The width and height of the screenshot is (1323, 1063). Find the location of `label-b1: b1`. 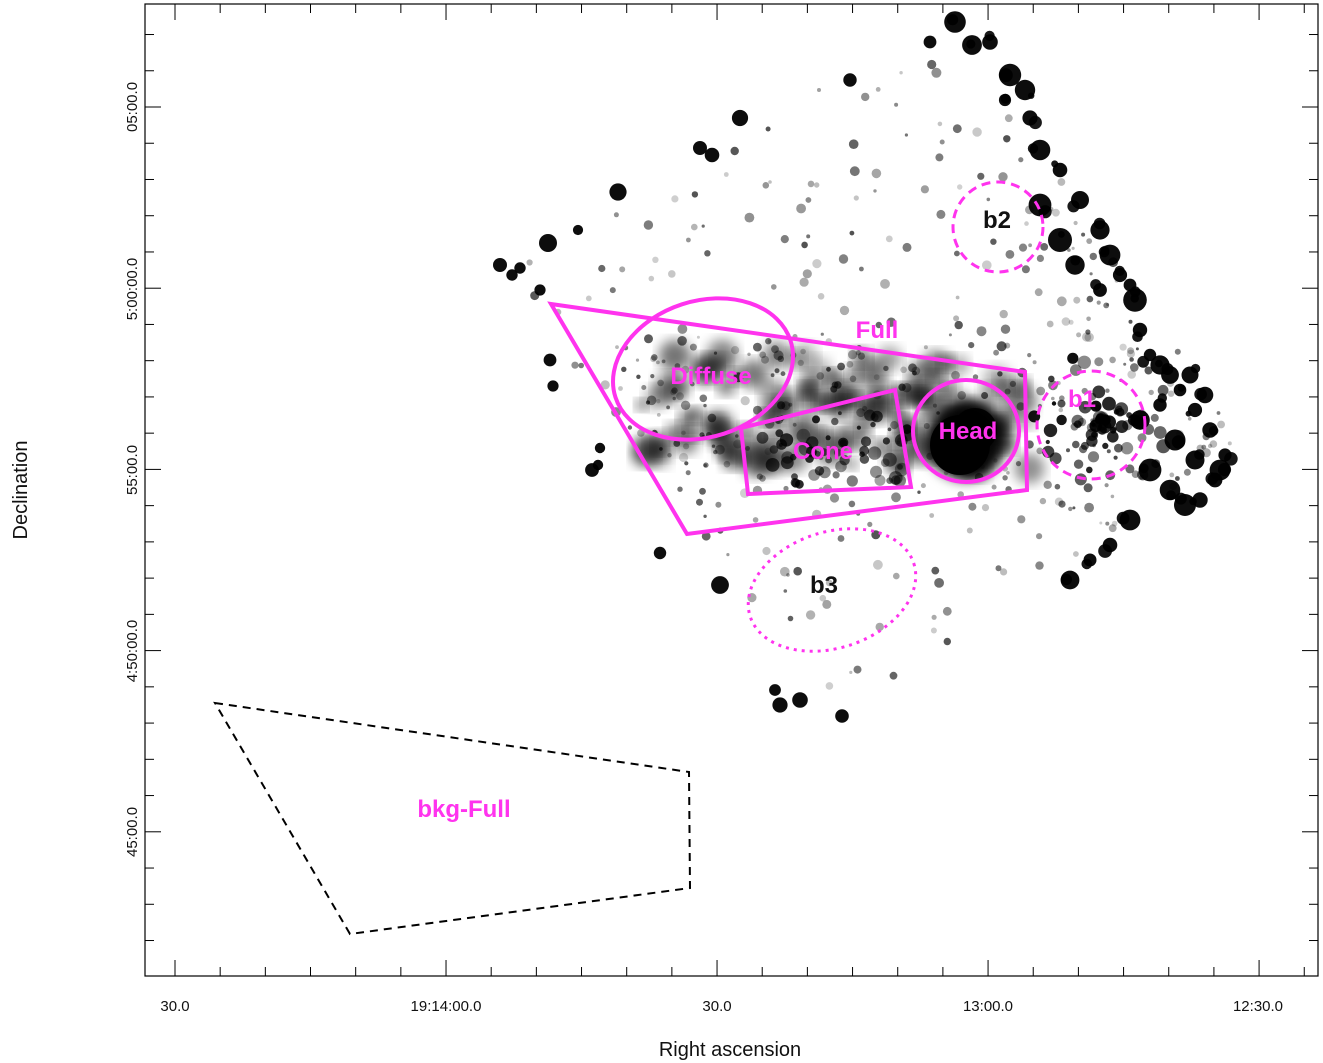

label-b1: b1 is located at coordinates (1082, 399).